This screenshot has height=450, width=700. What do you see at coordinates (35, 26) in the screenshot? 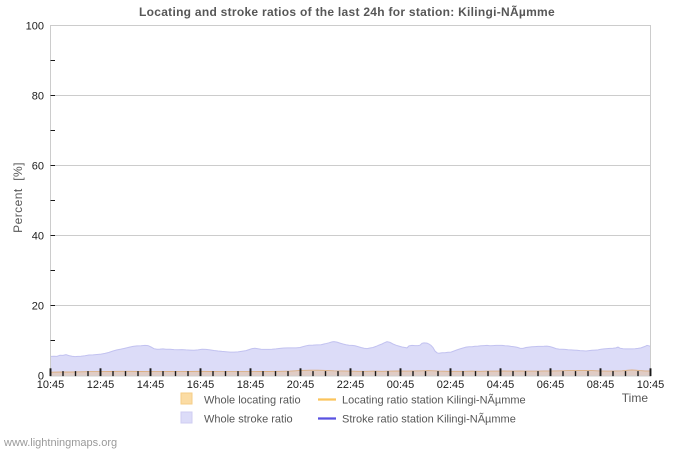
I see `svg-text: 100` at bounding box center [35, 26].